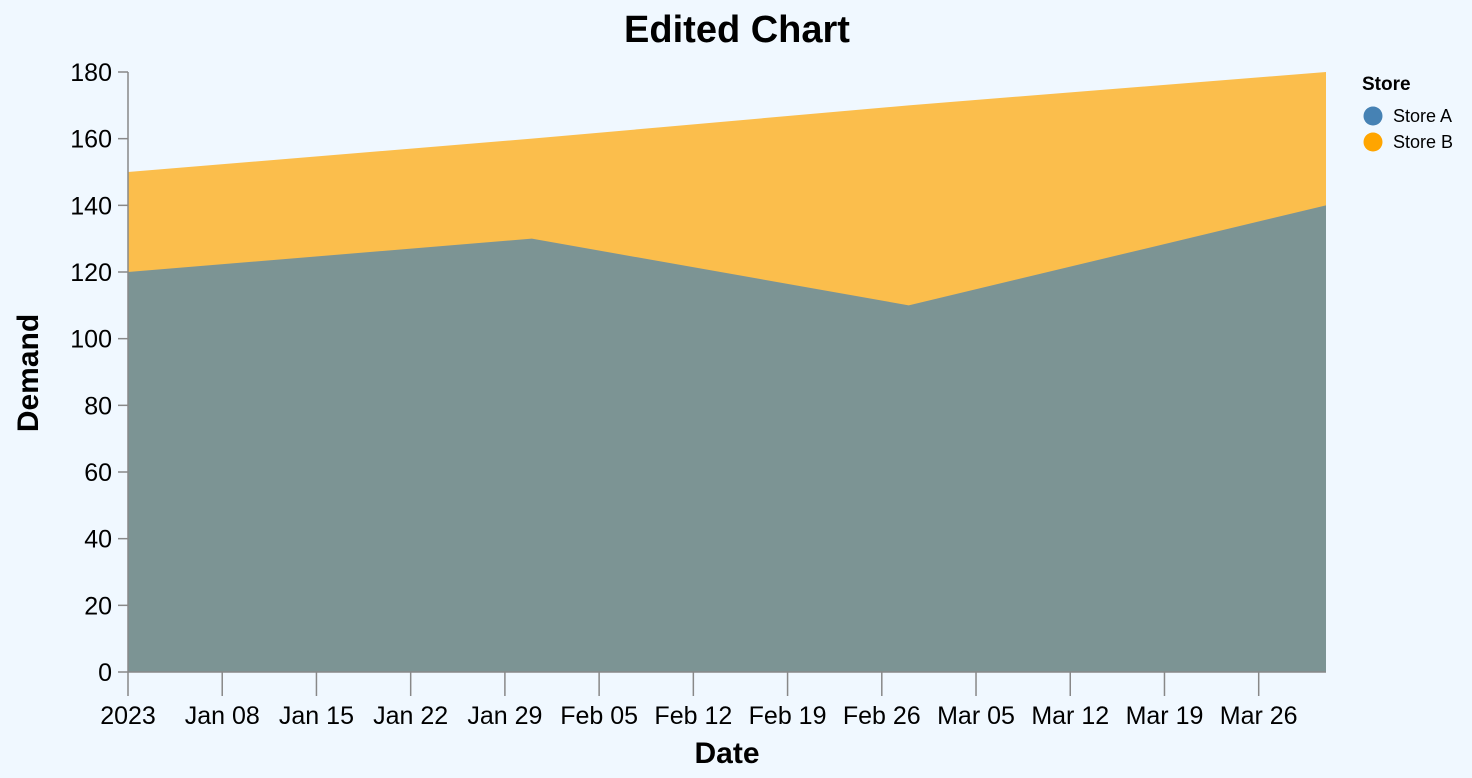  Describe the element at coordinates (1373, 116) in the screenshot. I see `legend-swatch-store-a` at that location.